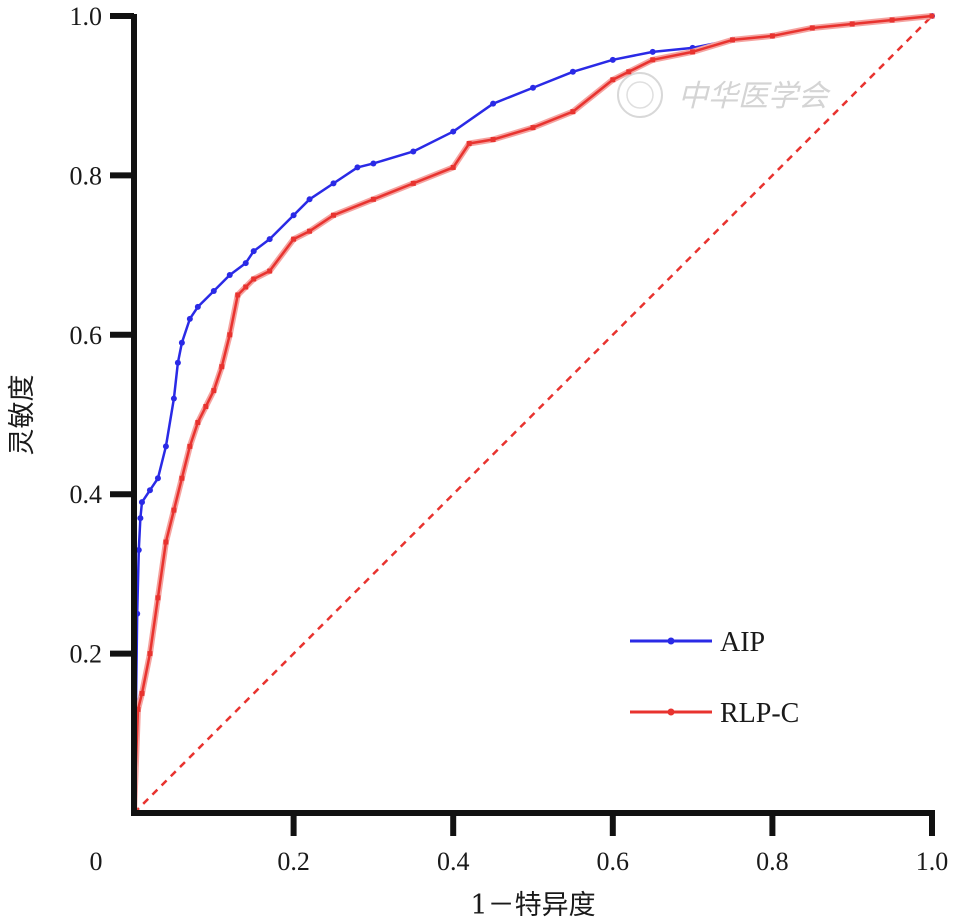 The height and width of the screenshot is (922, 954). I want to click on legend-marker-aip, so click(671, 641).